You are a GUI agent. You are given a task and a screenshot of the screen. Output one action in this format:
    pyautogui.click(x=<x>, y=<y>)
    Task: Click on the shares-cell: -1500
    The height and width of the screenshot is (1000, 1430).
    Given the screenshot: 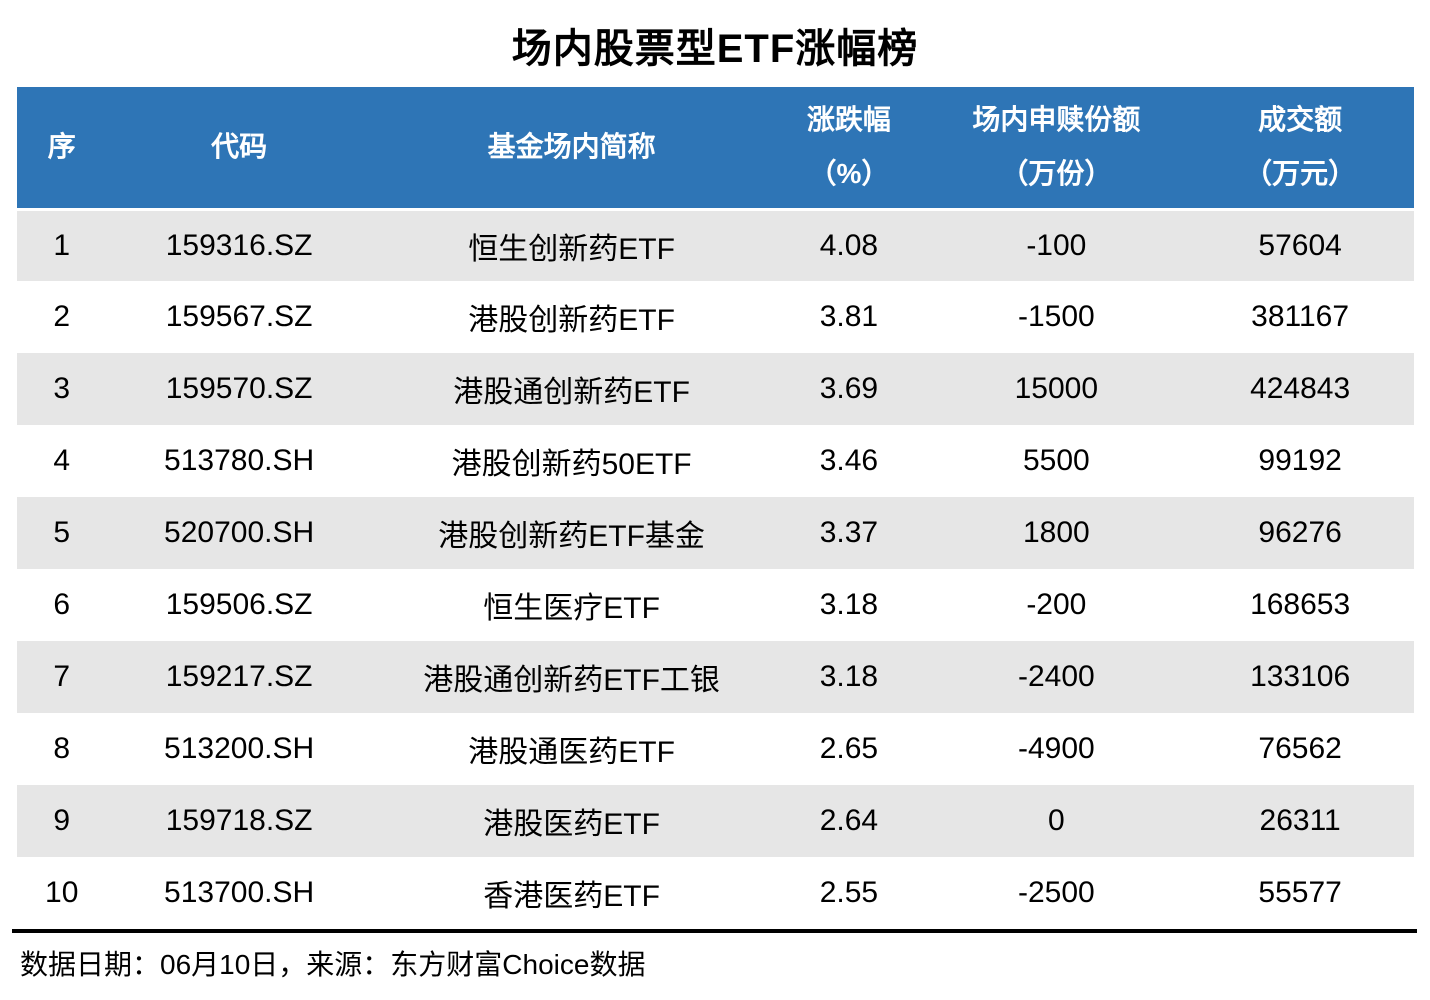 What is the action you would take?
    pyautogui.click(x=1056, y=317)
    